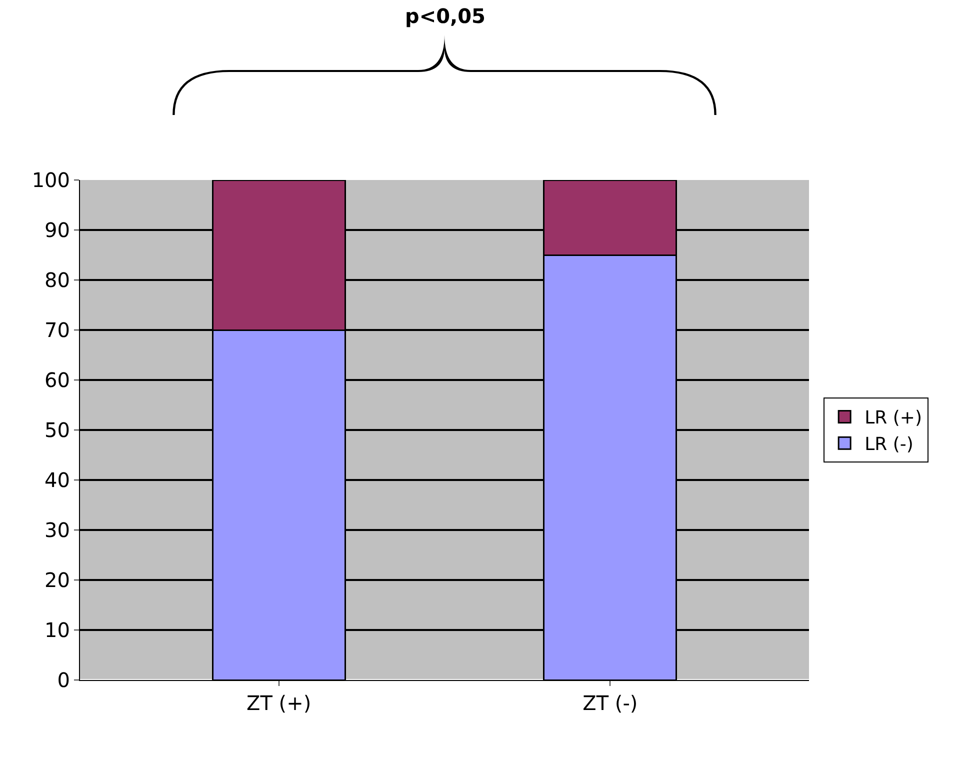  What do you see at coordinates (57, 480) in the screenshot?
I see `y-tick-label: 40` at bounding box center [57, 480].